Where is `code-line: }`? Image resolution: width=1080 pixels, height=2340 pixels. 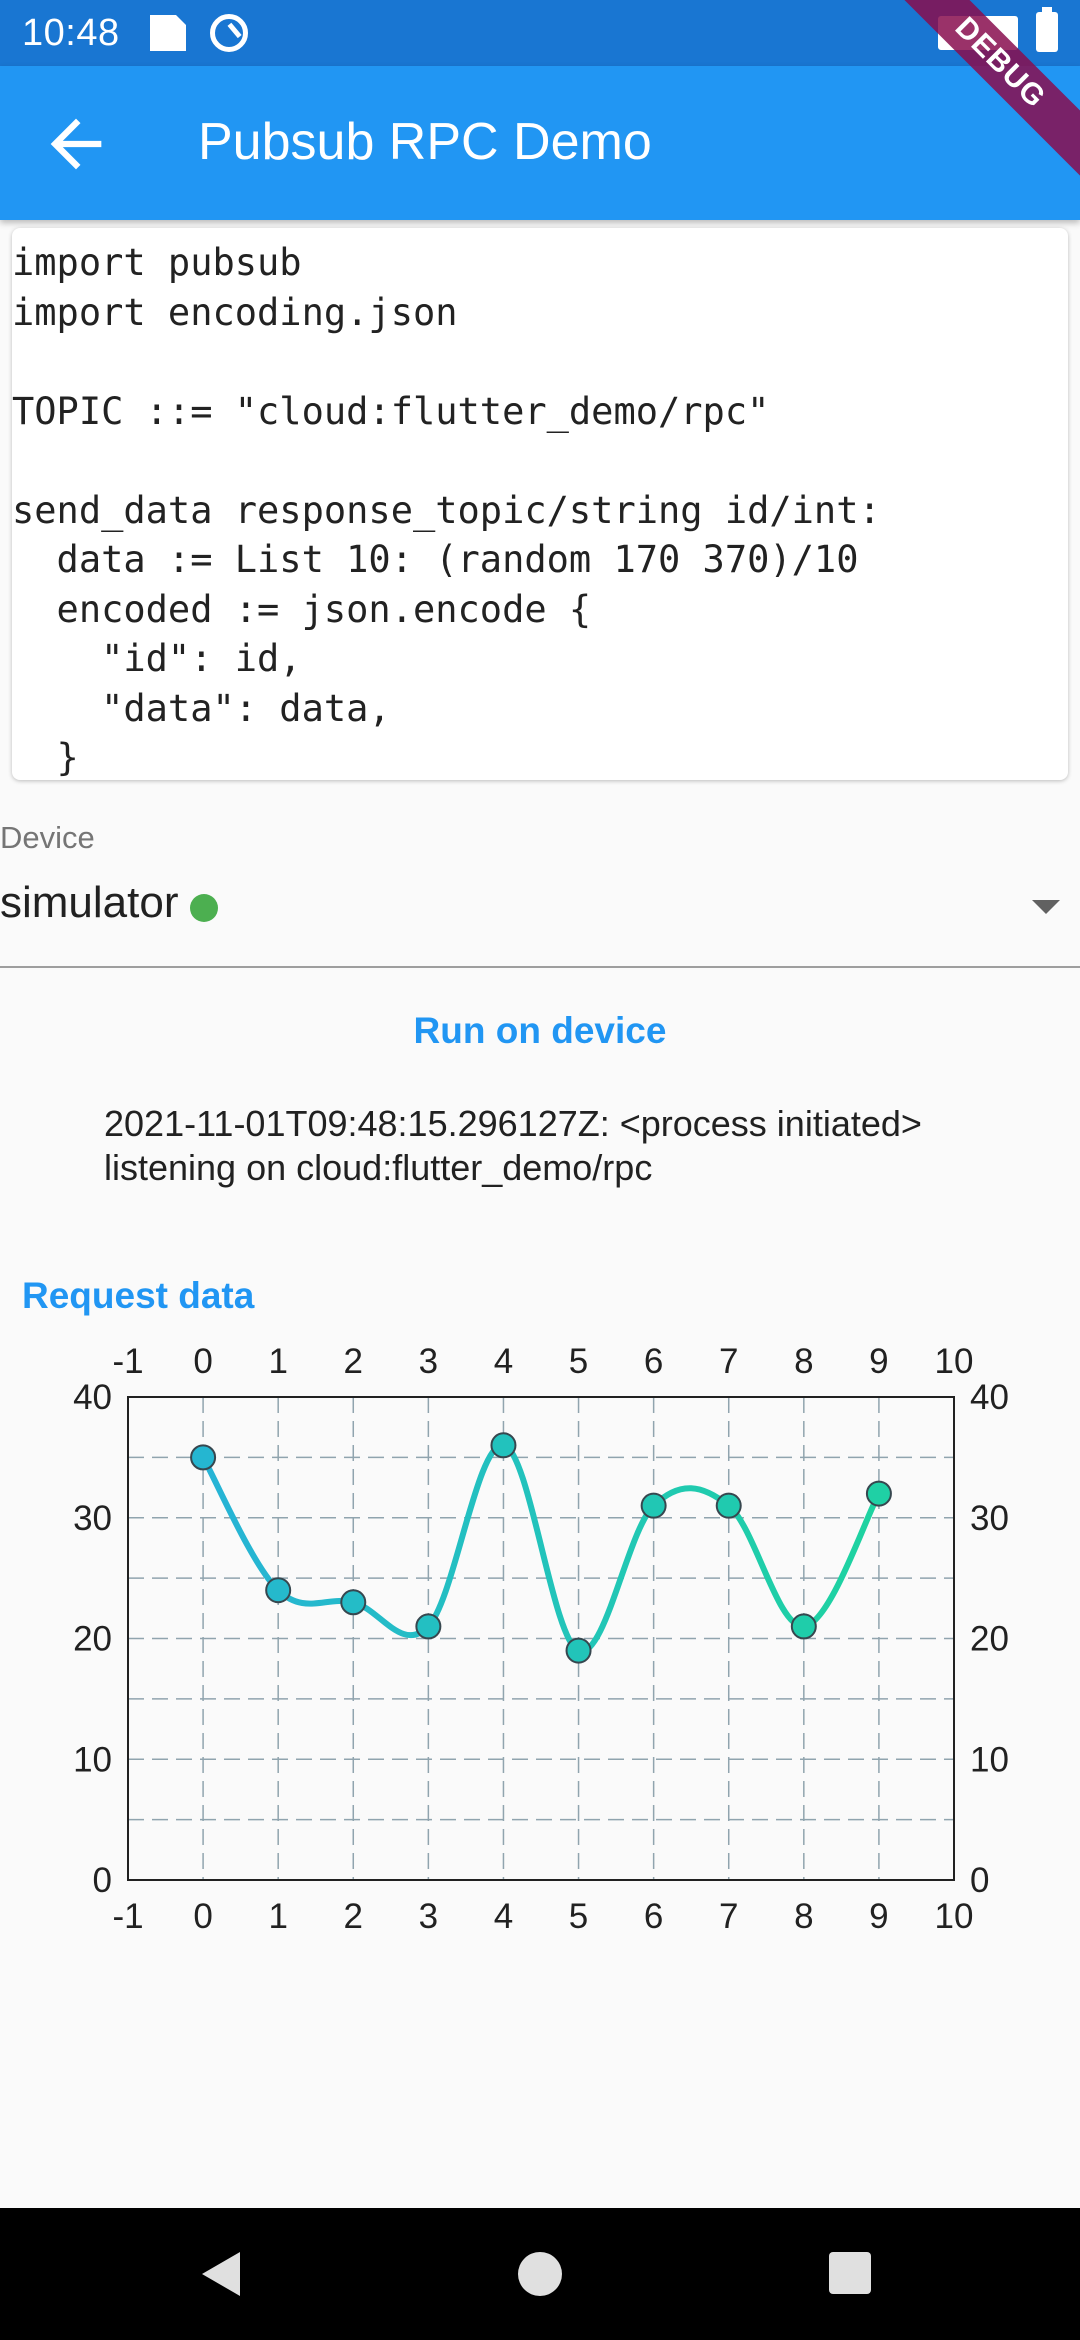
code-line: } is located at coordinates (45, 757).